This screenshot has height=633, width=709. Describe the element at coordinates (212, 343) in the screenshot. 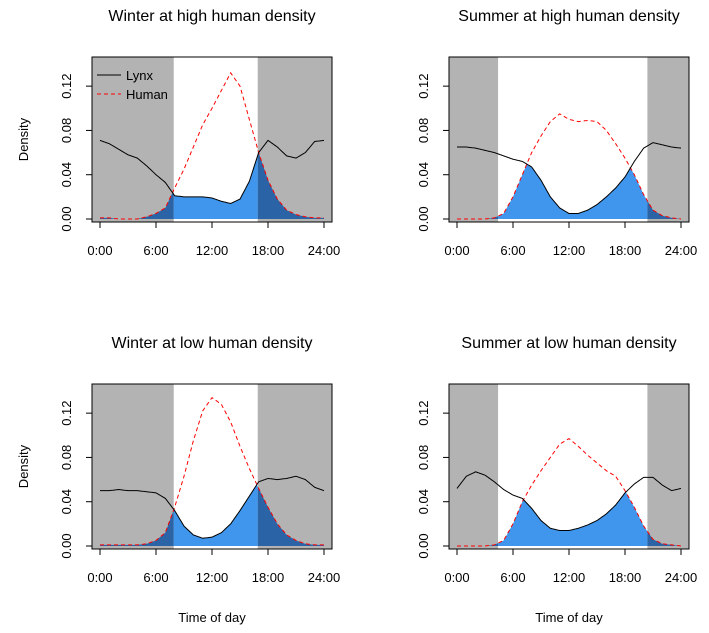

I see `chart-title: Winter at low human density` at that location.